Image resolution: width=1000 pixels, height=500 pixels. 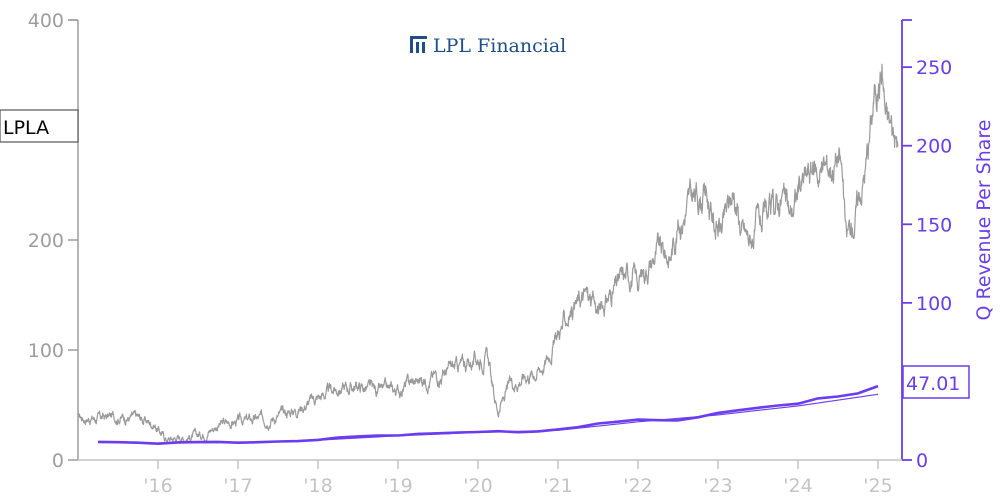 What do you see at coordinates (797, 486) in the screenshot?
I see `bottom-tick-label: '24` at bounding box center [797, 486].